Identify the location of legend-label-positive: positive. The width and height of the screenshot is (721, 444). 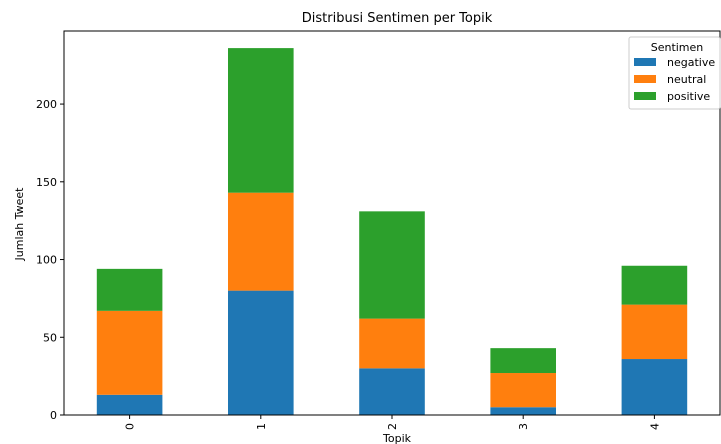
(688, 96).